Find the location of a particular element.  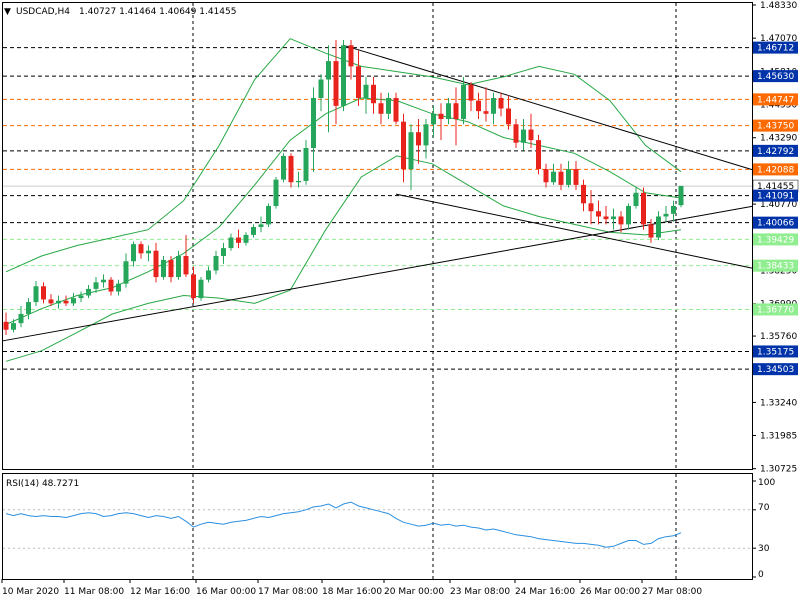

rsi-level-30: 30 is located at coordinates (764, 549).